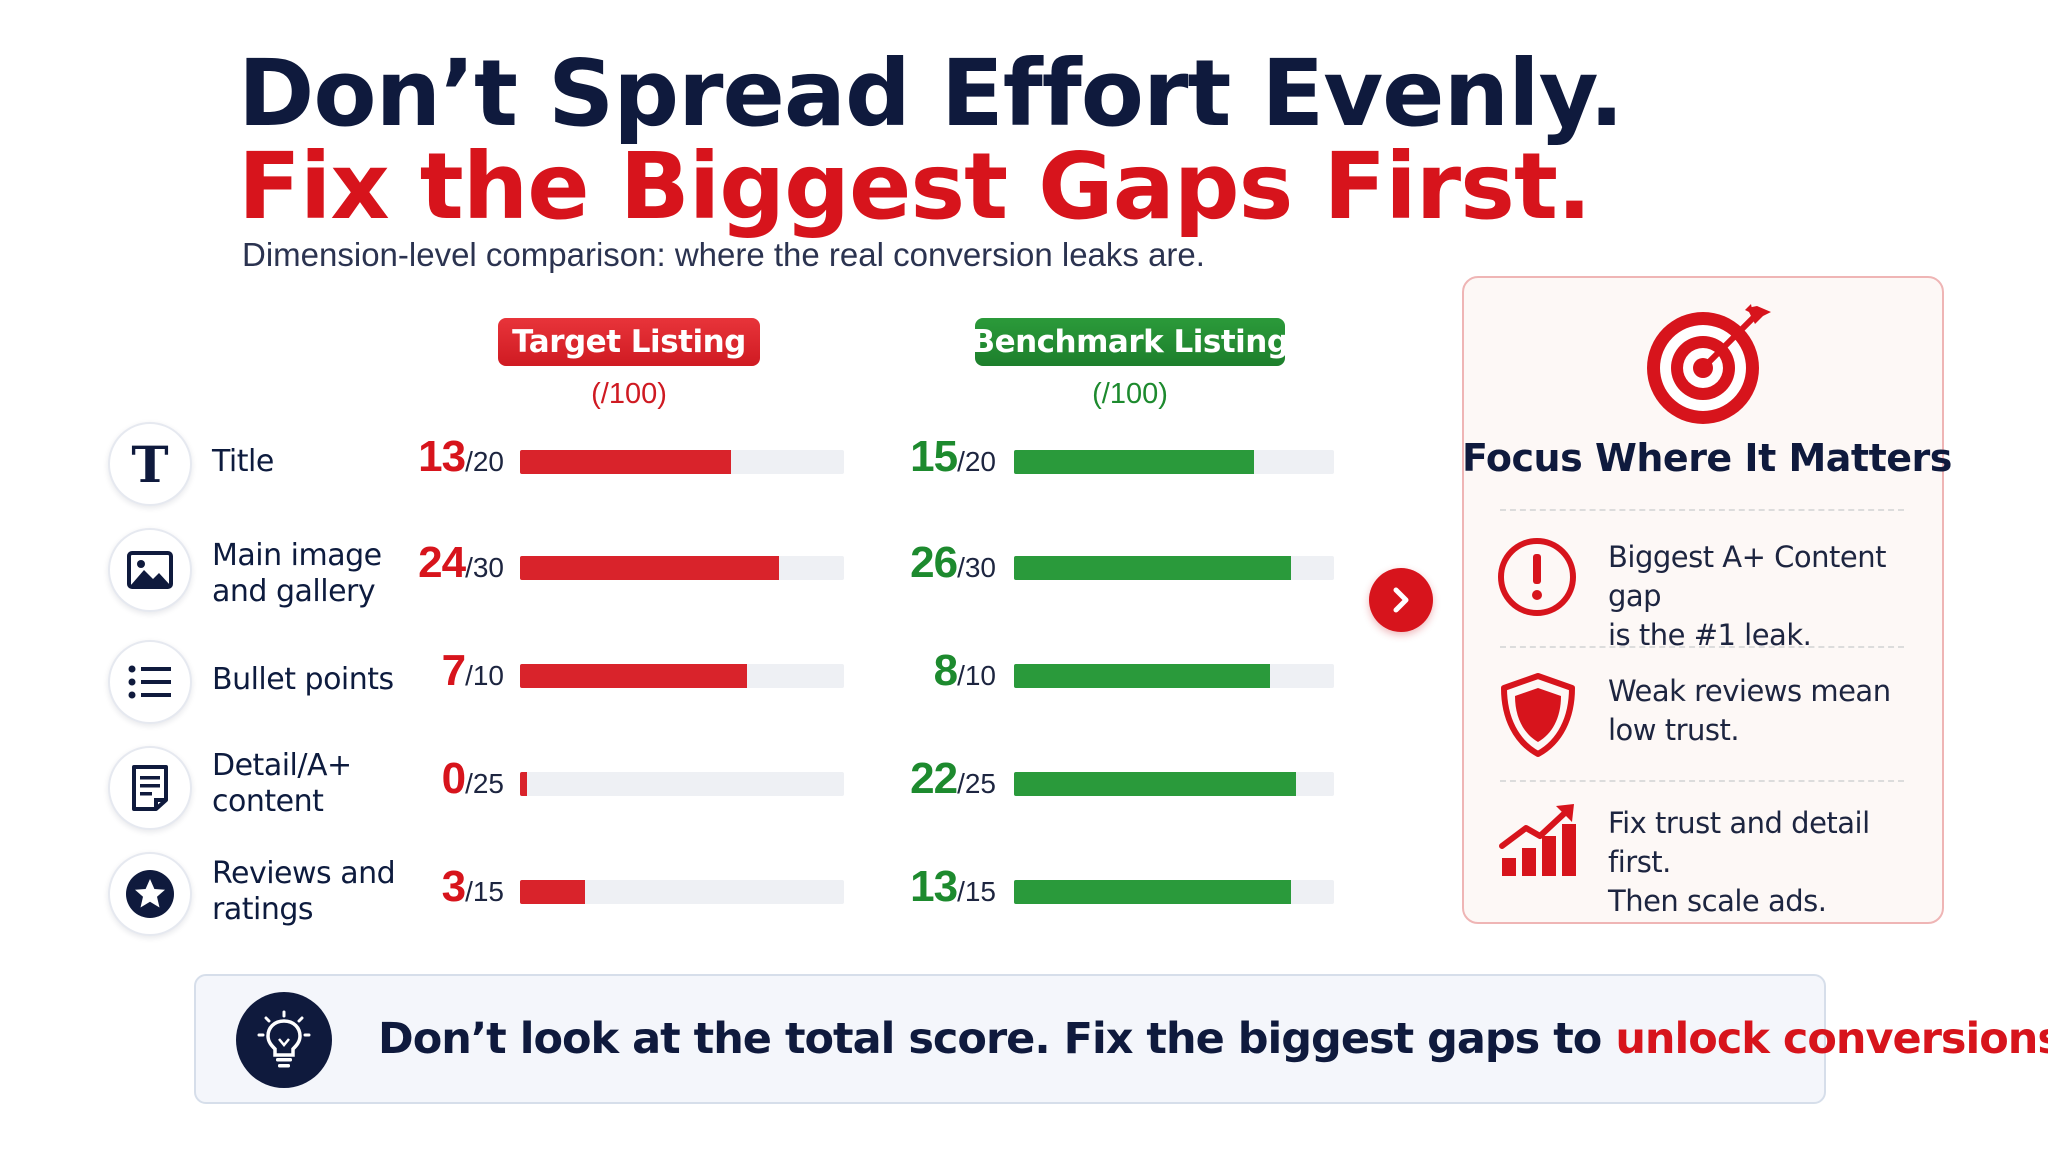 Image resolution: width=2048 pixels, height=1152 pixels. Describe the element at coordinates (1747, 596) in the screenshot. I see `tip-text-1: Biggest A+ Content gap is the #1 leak.` at that location.